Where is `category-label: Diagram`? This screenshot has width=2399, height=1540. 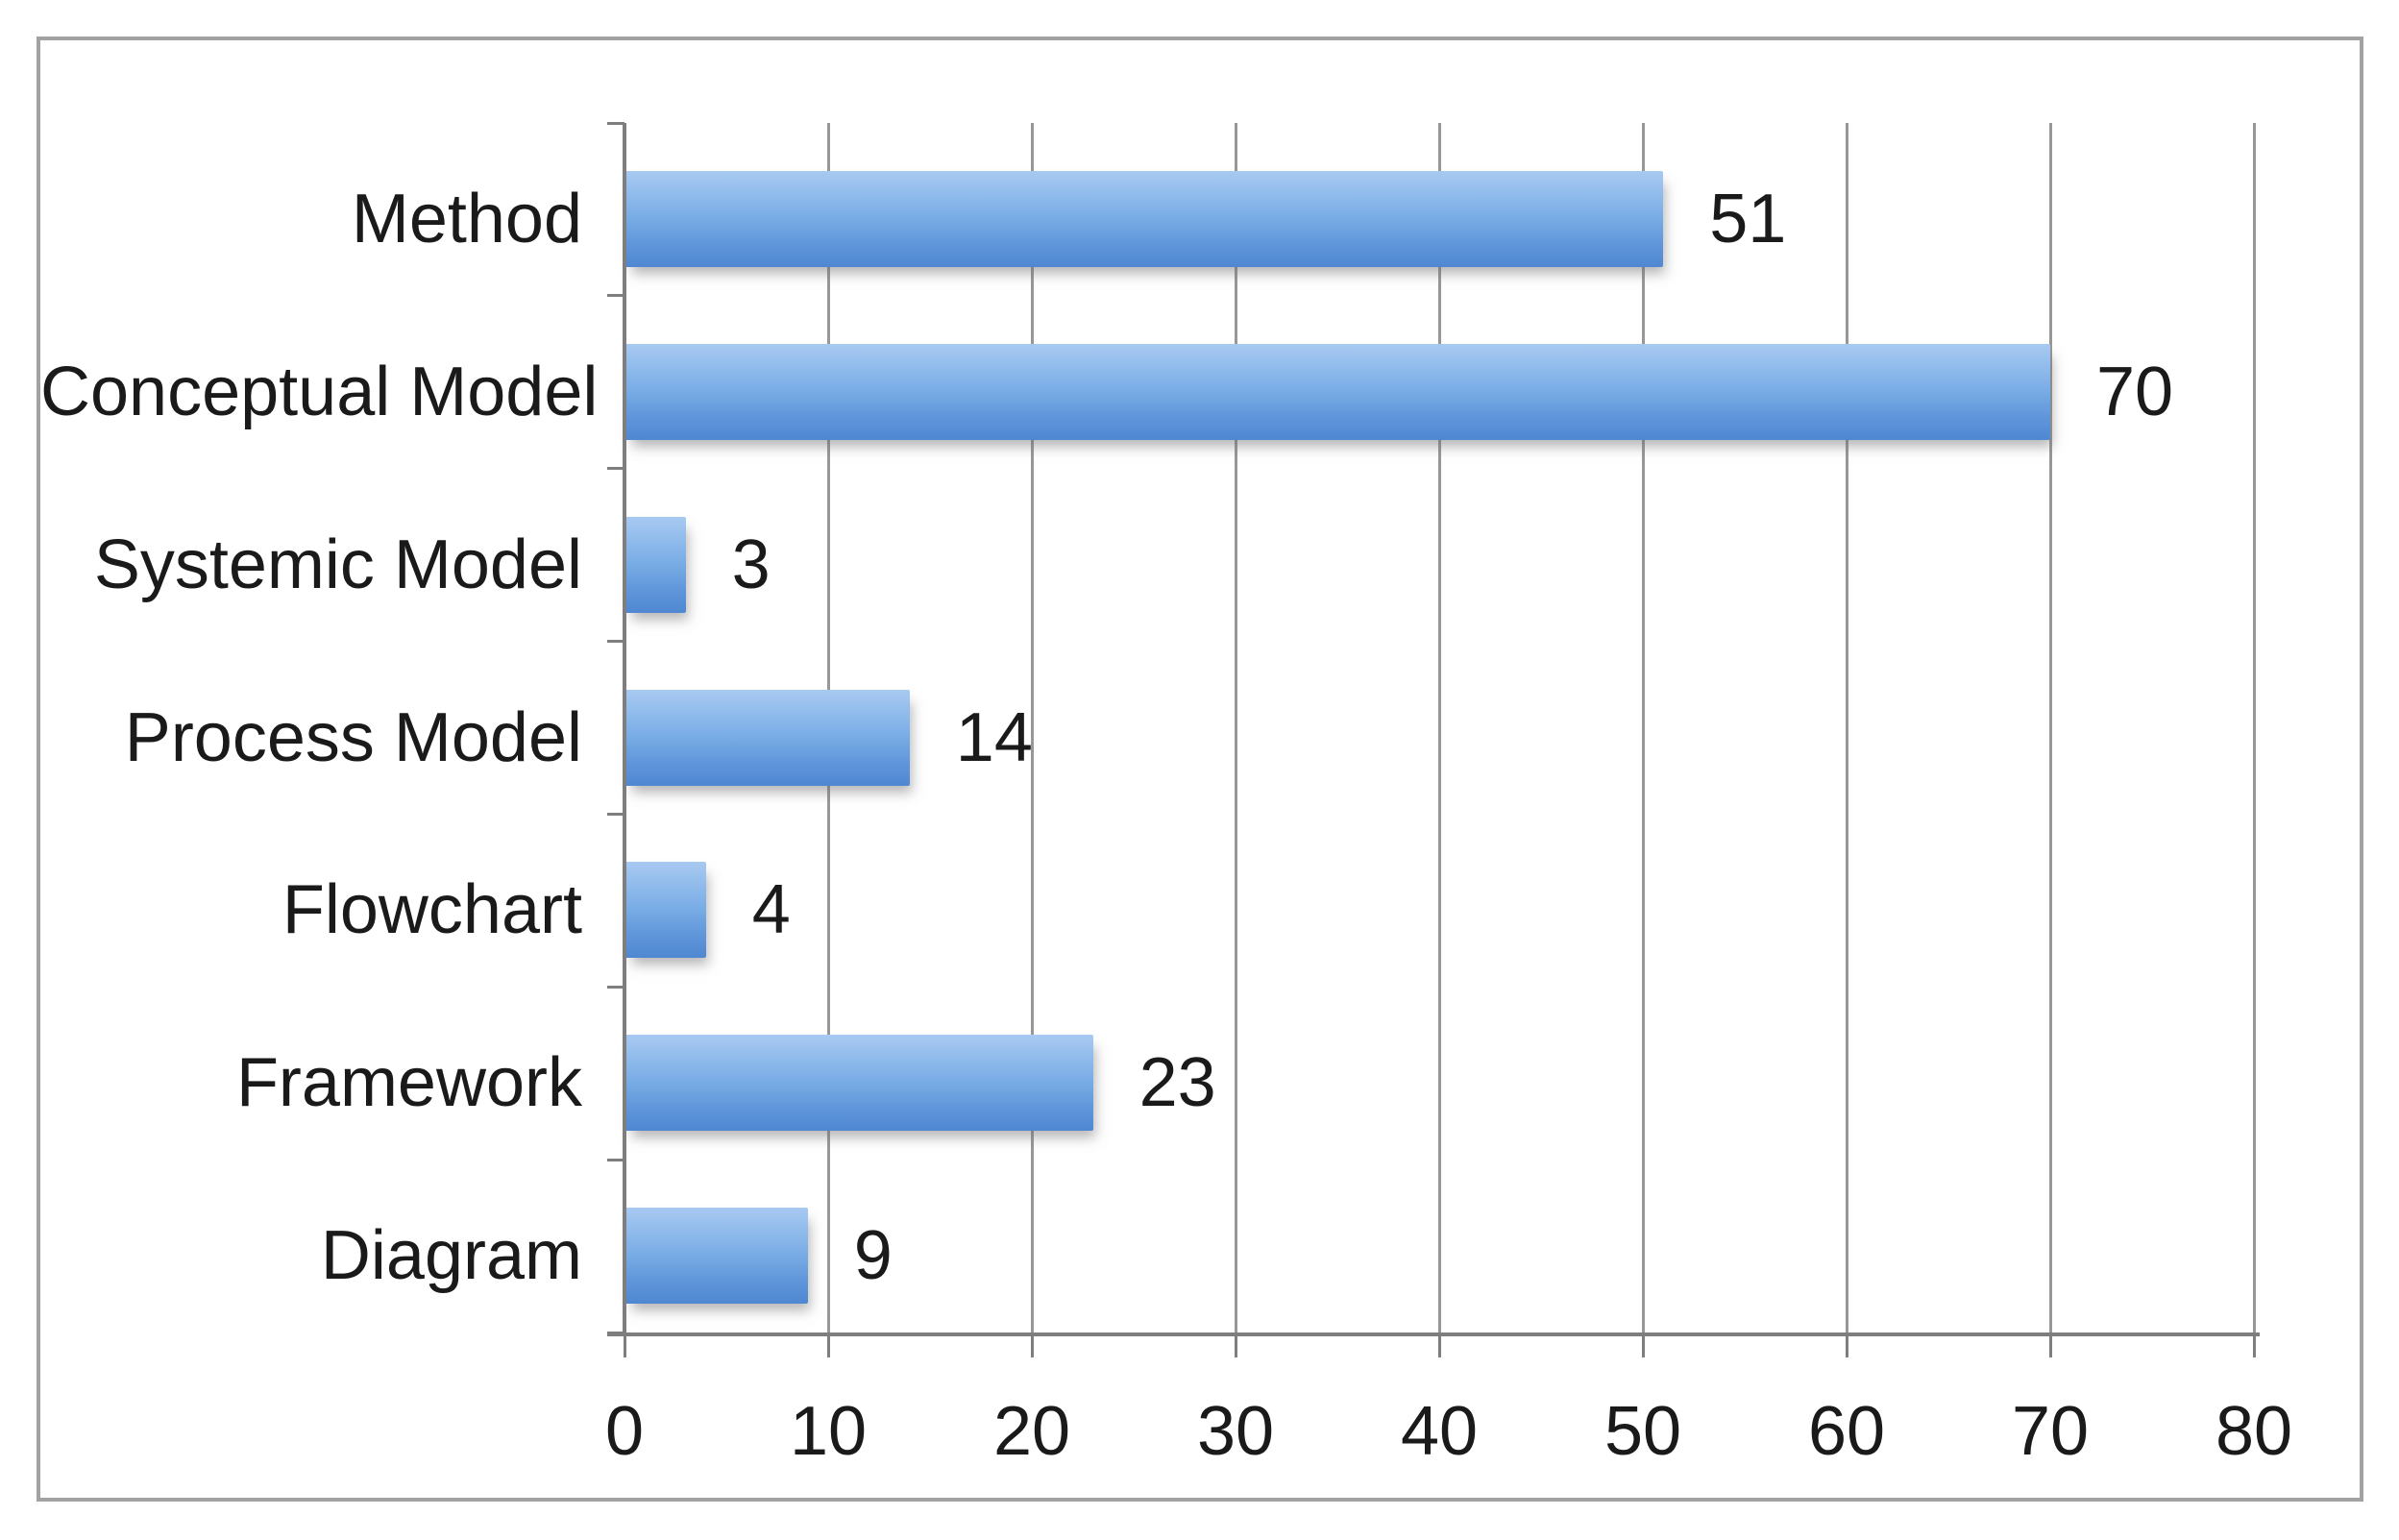
category-label: Diagram is located at coordinates (451, 1256).